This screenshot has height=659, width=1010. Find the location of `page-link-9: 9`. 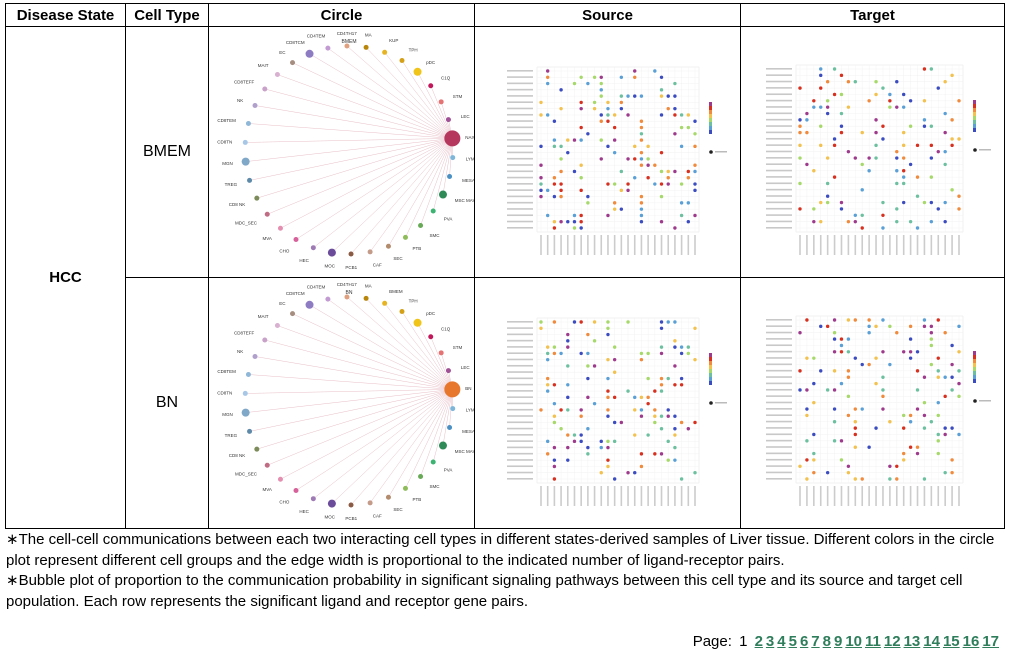

page-link-9: 9 is located at coordinates (838, 641).